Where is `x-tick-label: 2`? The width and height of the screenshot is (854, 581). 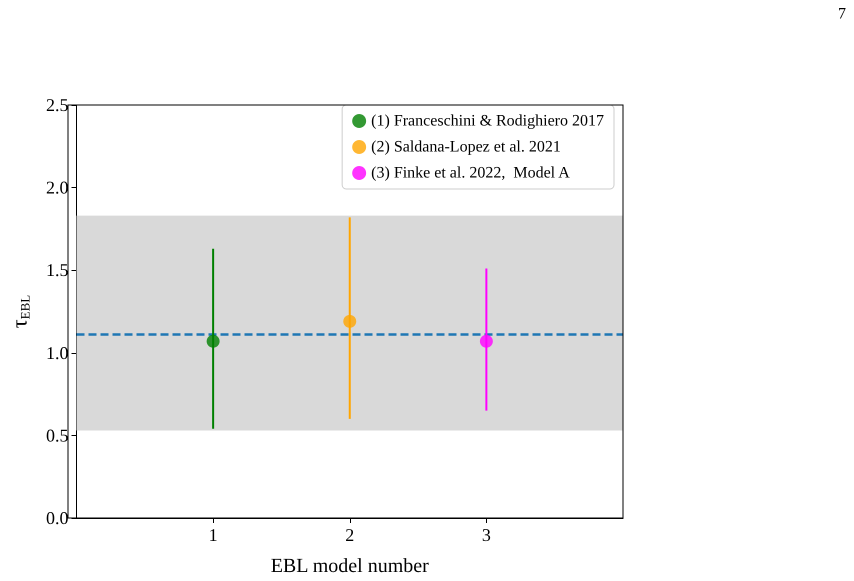
x-tick-label: 2 is located at coordinates (349, 535).